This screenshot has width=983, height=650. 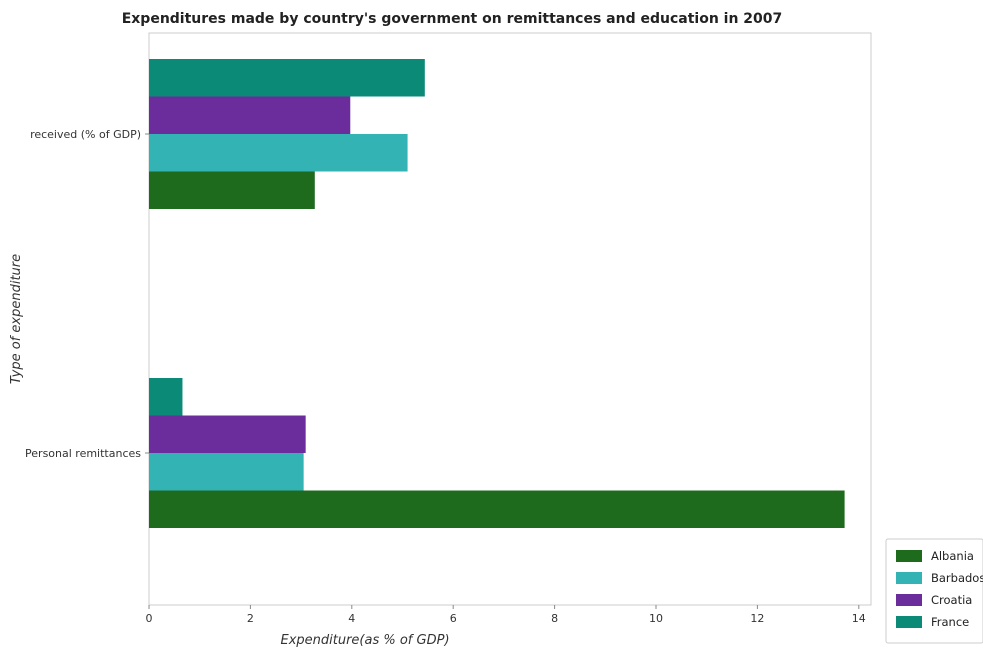 I want to click on x-tick-label: 6, so click(x=453, y=618).